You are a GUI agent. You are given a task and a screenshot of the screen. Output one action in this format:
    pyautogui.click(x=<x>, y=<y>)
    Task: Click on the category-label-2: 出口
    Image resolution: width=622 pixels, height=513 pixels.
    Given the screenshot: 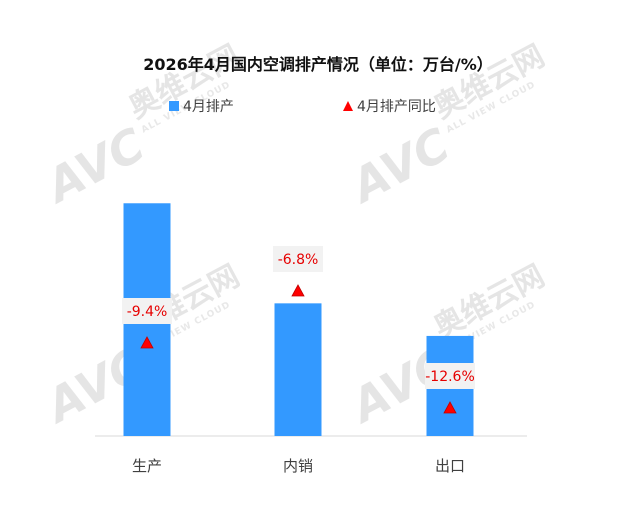 What is the action you would take?
    pyautogui.click(x=450, y=466)
    